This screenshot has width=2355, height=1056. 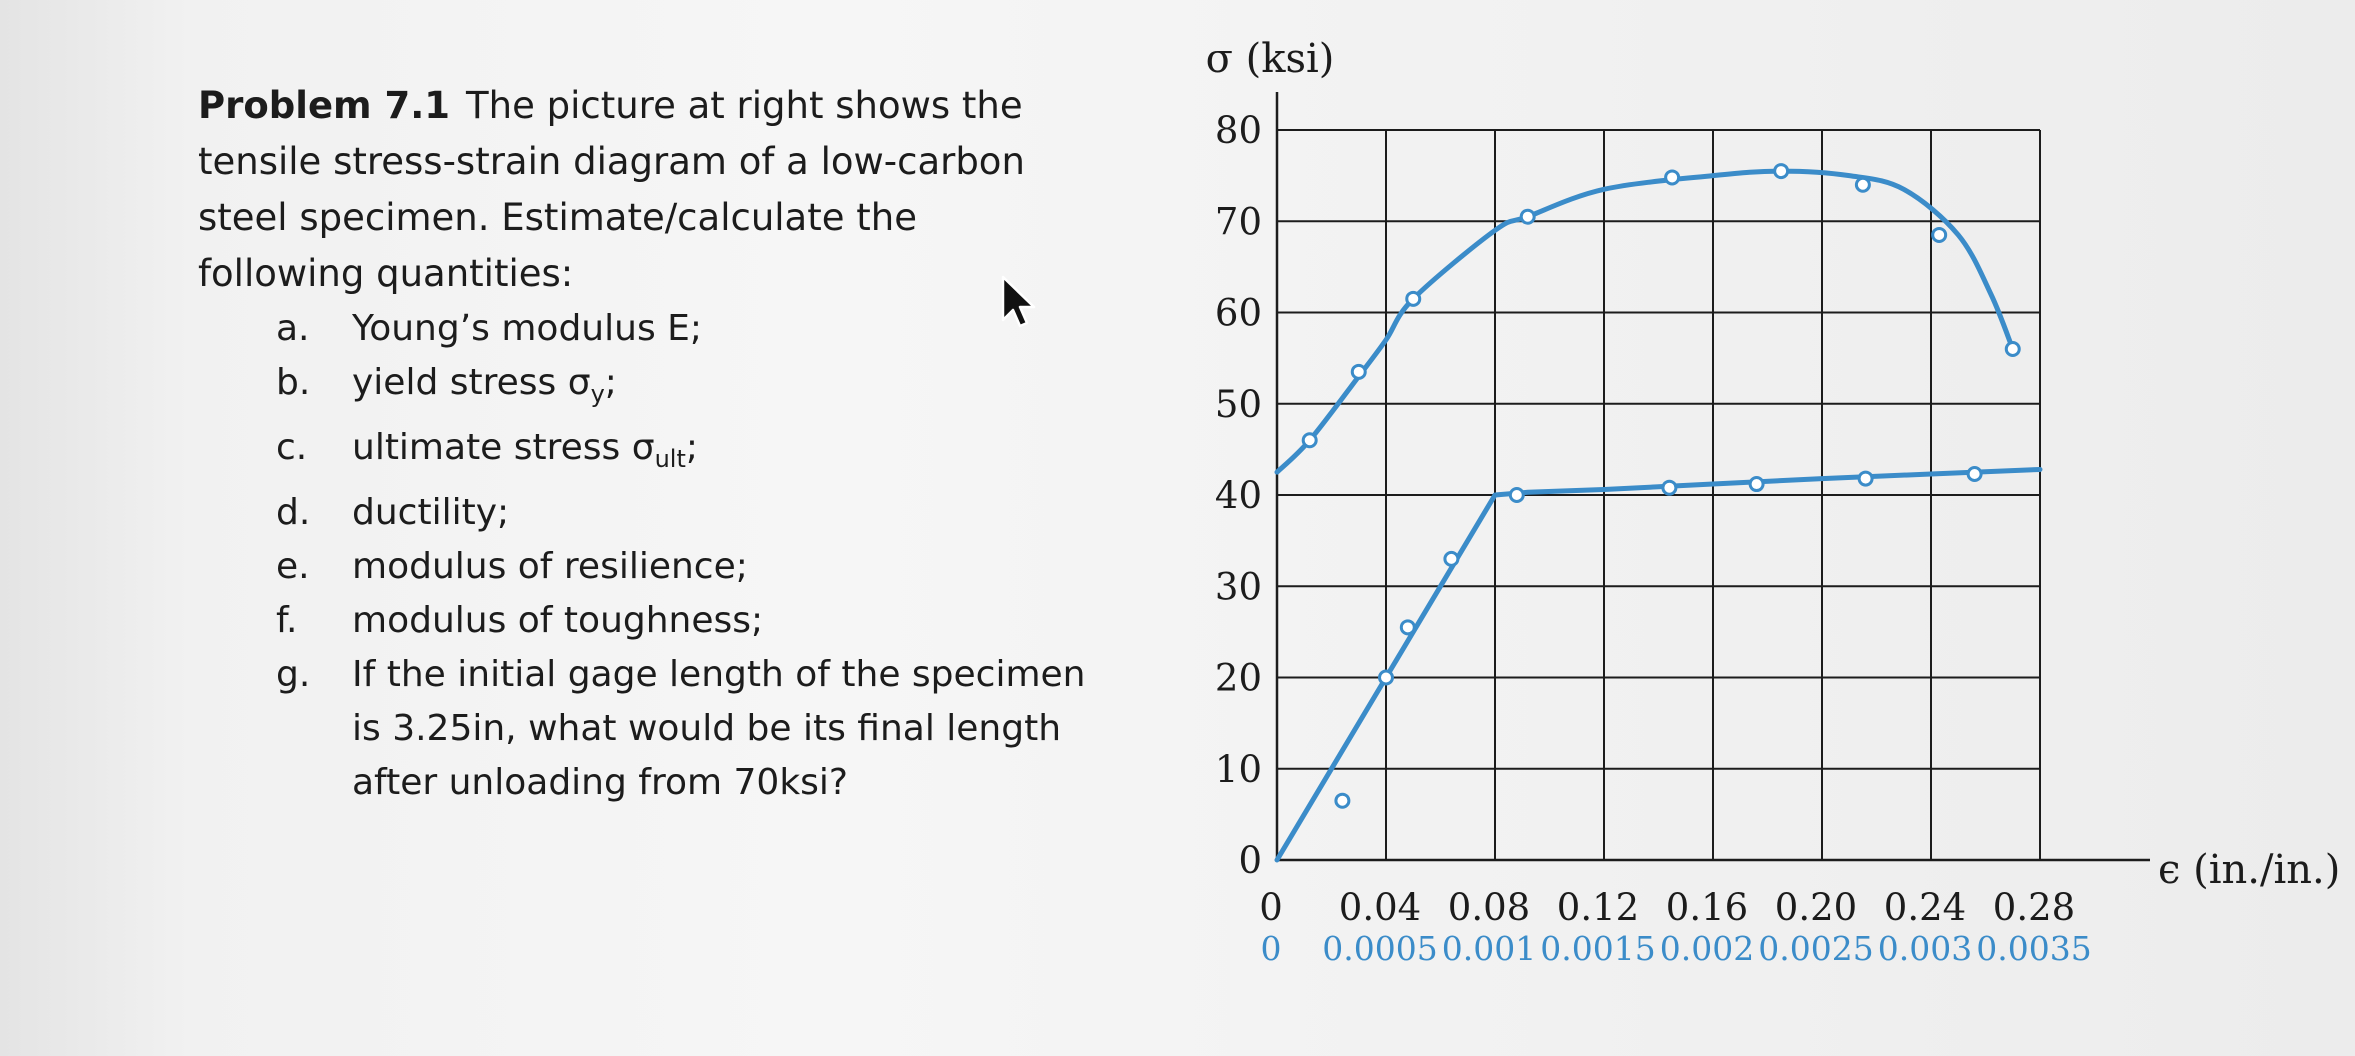 What do you see at coordinates (527, 328) in the screenshot?
I see `question-text: Young’s modulus E;` at bounding box center [527, 328].